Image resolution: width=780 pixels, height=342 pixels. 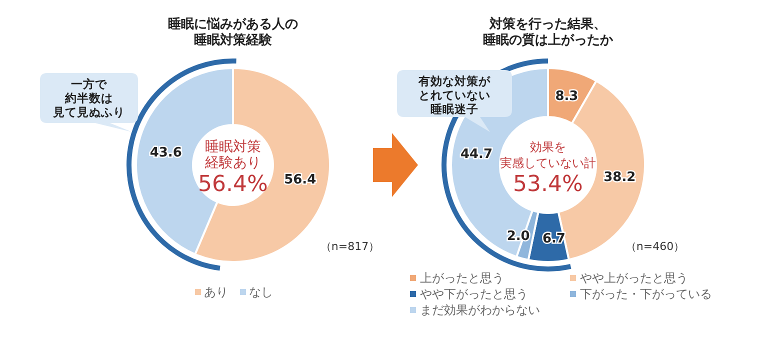 I want to click on text: （n=817）, so click(x=350, y=246).